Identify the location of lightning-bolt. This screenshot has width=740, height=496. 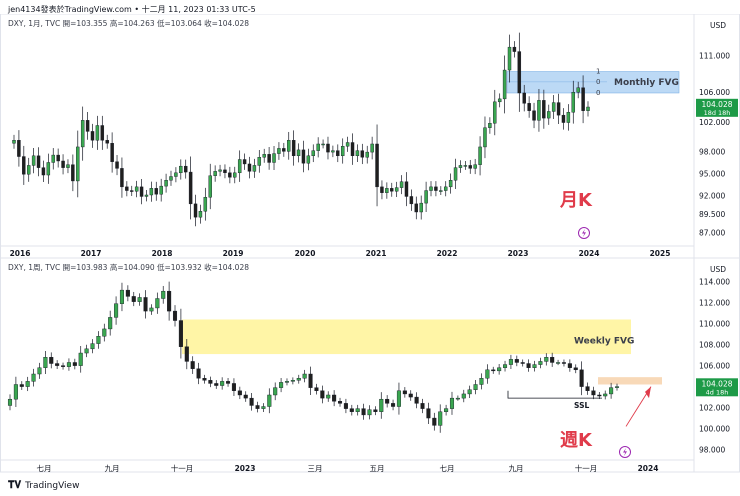
(584, 233).